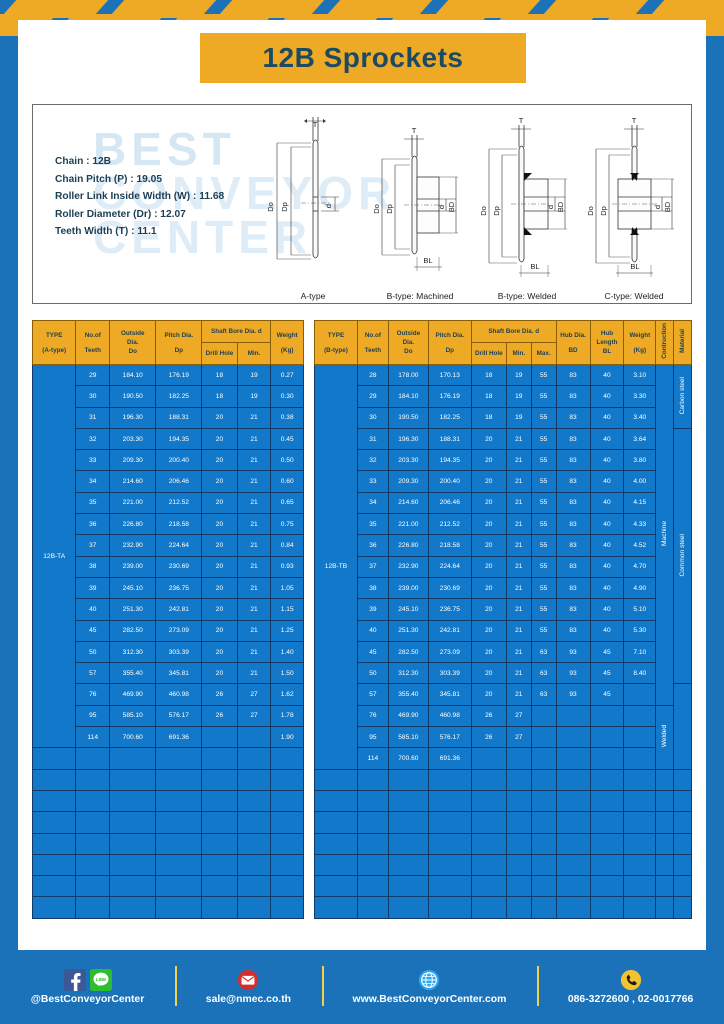 This screenshot has height=1024, width=724. I want to click on footer-email: sale@nmec.co.th, so click(248, 987).